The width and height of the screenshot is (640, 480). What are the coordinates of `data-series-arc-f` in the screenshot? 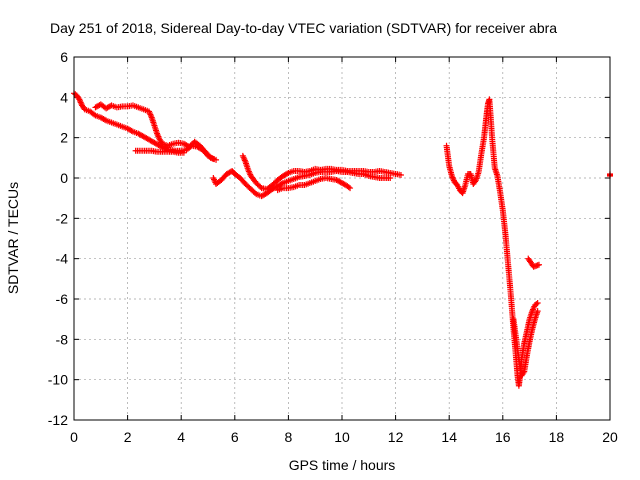 It's located at (314, 184).